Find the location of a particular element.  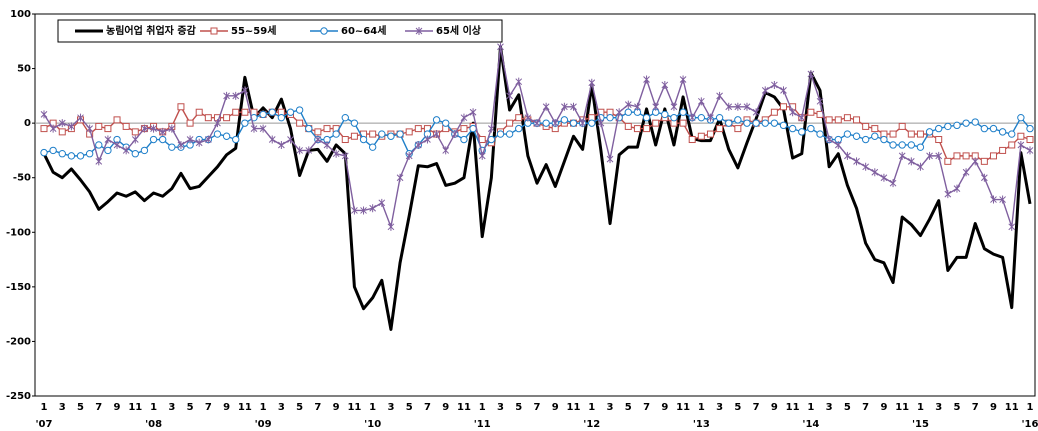

x-year-label: '14 is located at coordinates (810, 424).